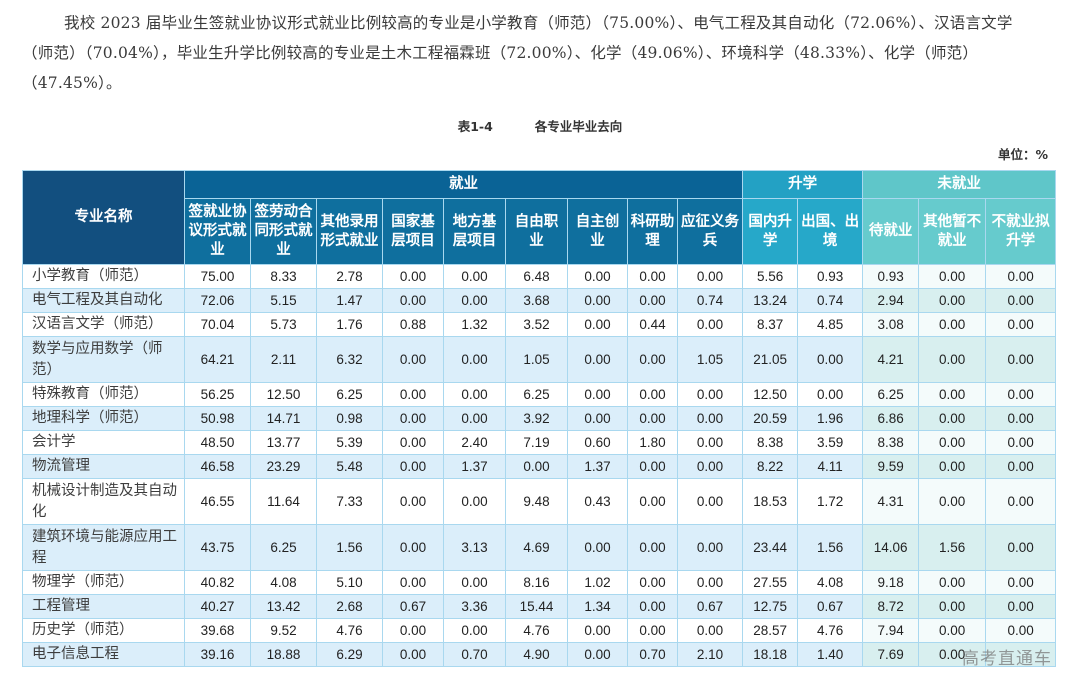 The width and height of the screenshot is (1080, 689). What do you see at coordinates (710, 231) in the screenshot?
I see `col-header: 应征义务兵` at bounding box center [710, 231].